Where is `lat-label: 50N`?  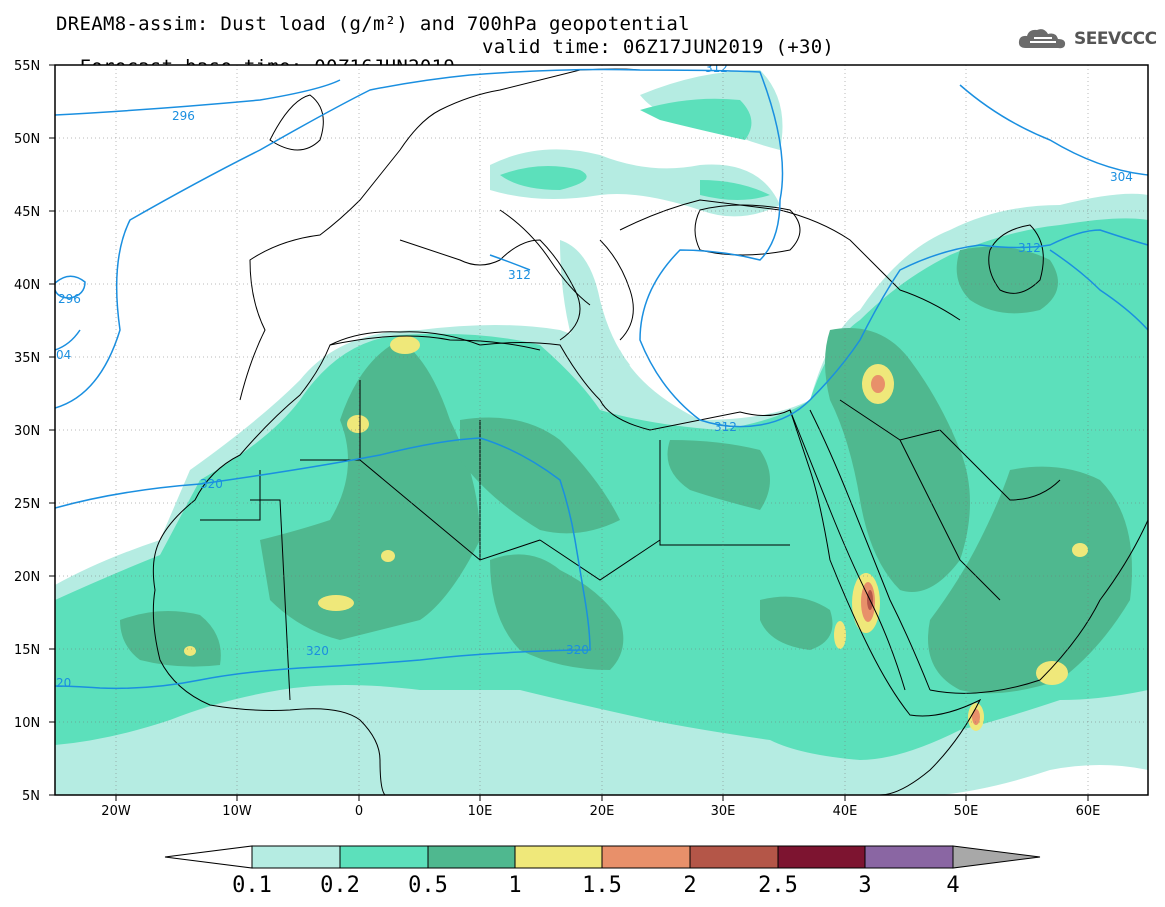
lat-label: 50N is located at coordinates (27, 139).